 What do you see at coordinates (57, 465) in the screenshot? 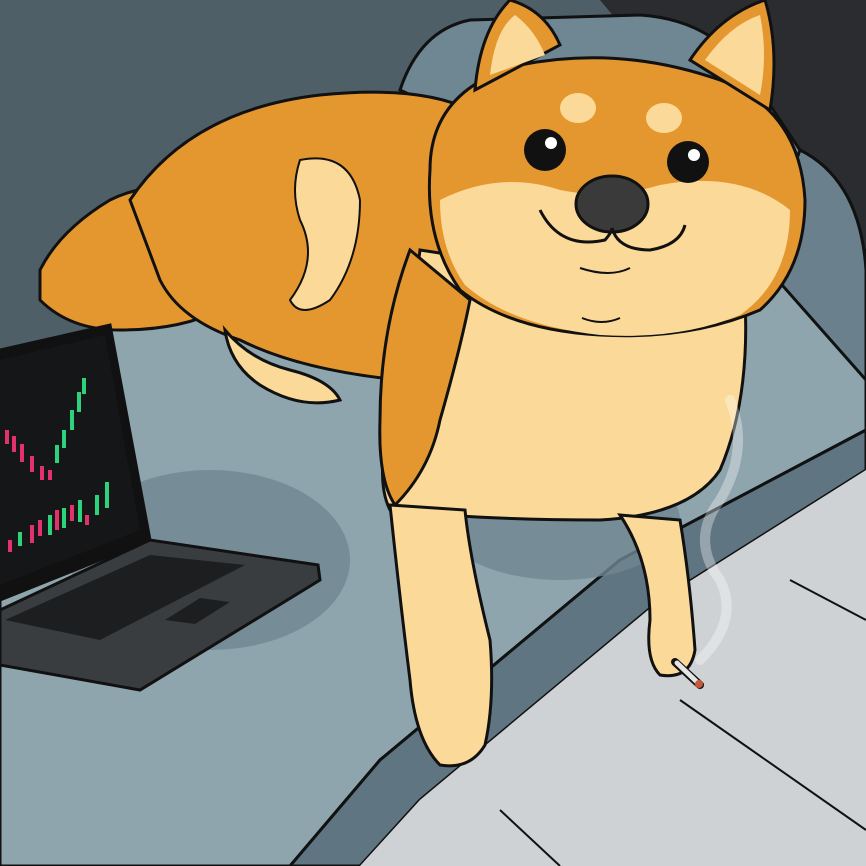
I see `candlestick-chart-icon` at bounding box center [57, 465].